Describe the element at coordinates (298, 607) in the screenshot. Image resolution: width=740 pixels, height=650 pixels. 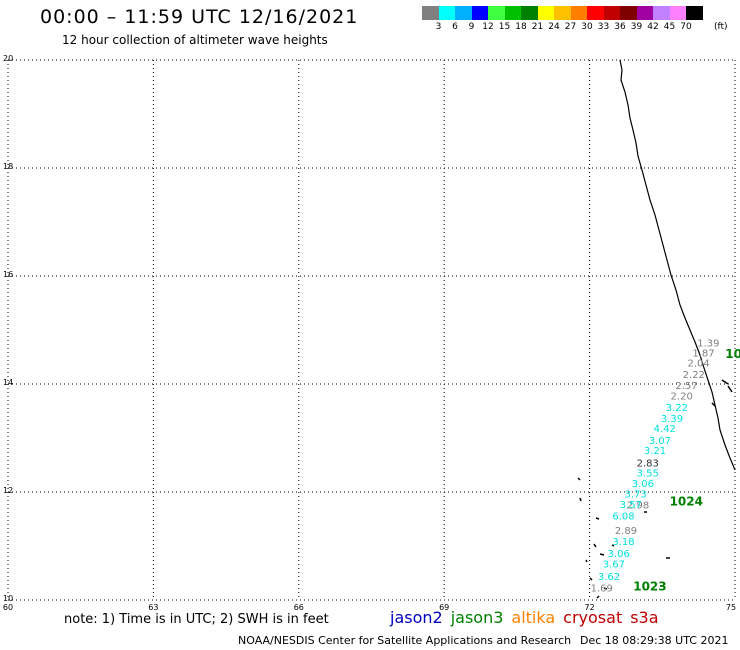
I see `longitude-label: 66` at that location.